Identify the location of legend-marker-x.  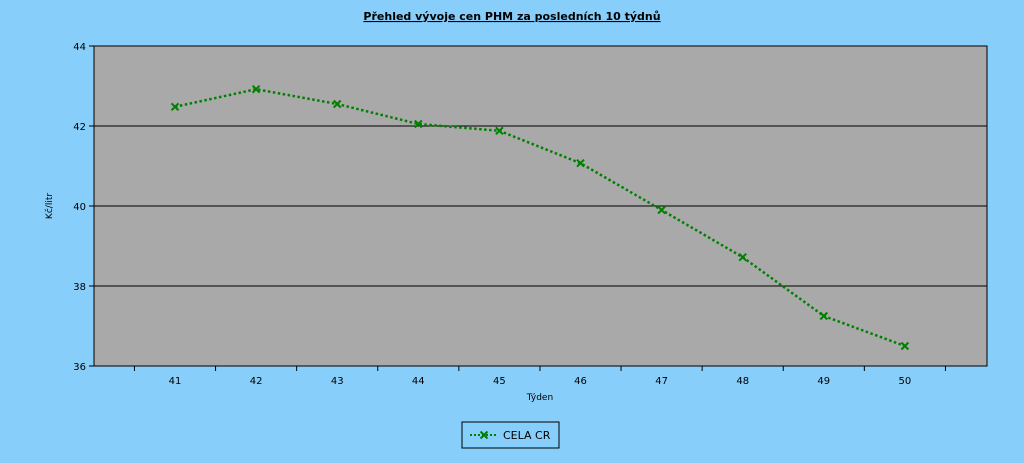
(484, 435).